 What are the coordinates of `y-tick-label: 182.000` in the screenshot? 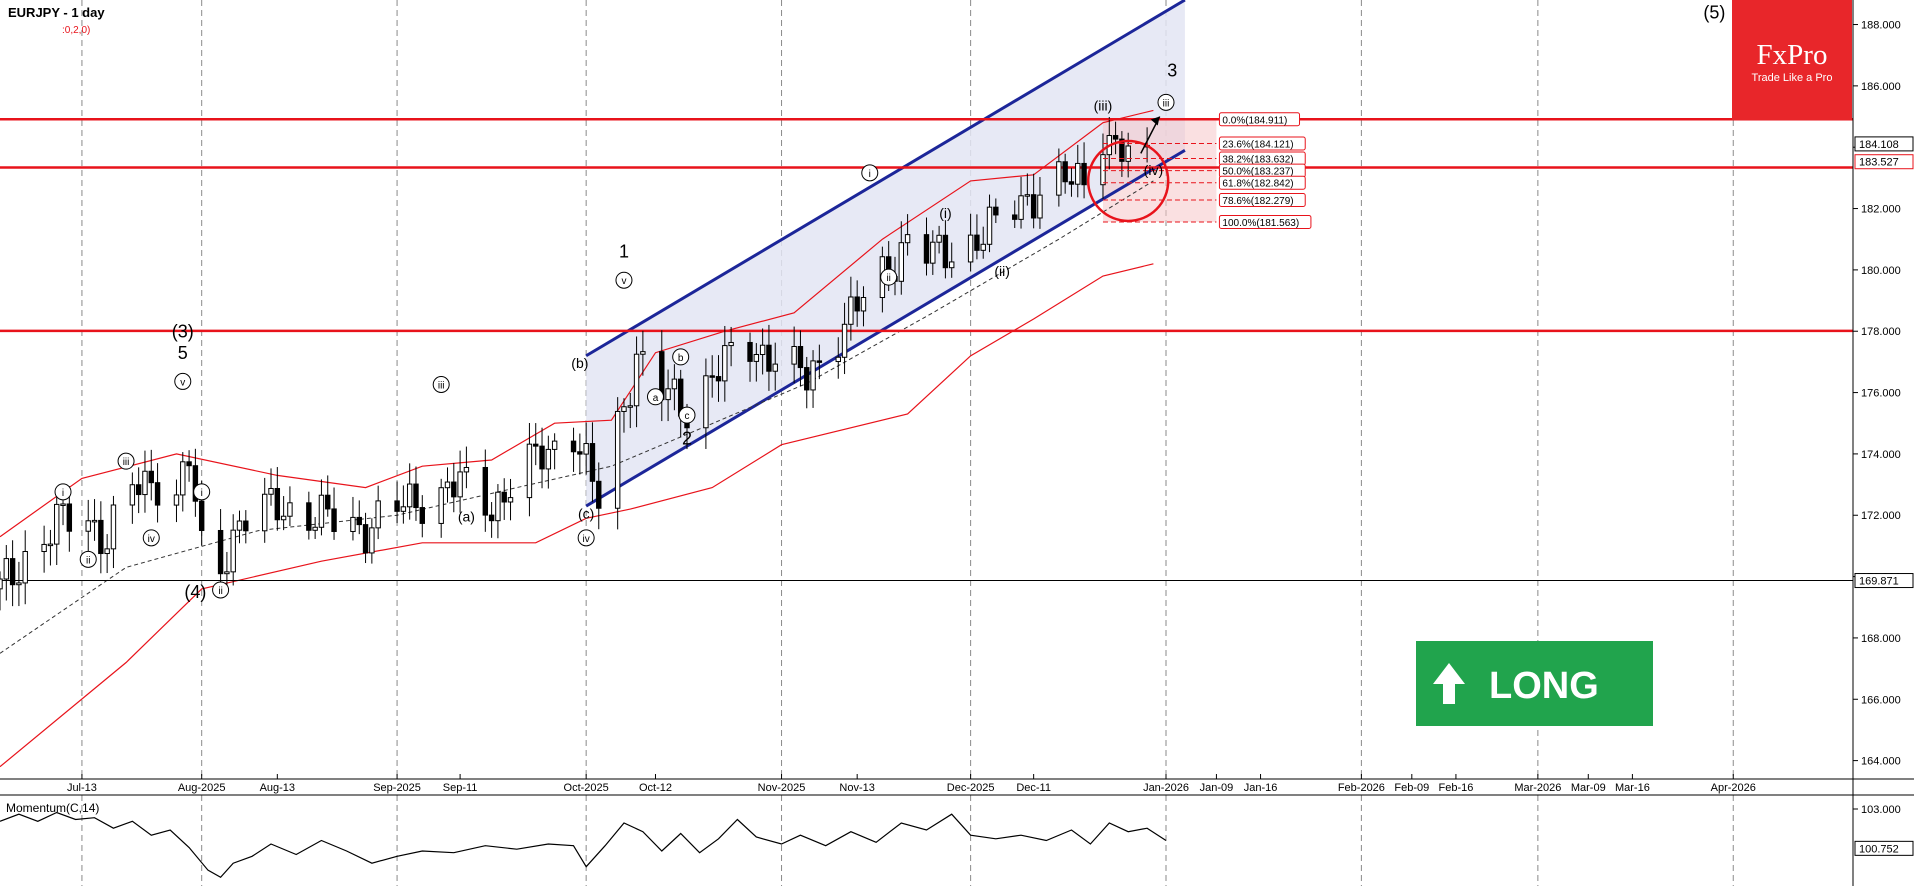 It's located at (1881, 210).